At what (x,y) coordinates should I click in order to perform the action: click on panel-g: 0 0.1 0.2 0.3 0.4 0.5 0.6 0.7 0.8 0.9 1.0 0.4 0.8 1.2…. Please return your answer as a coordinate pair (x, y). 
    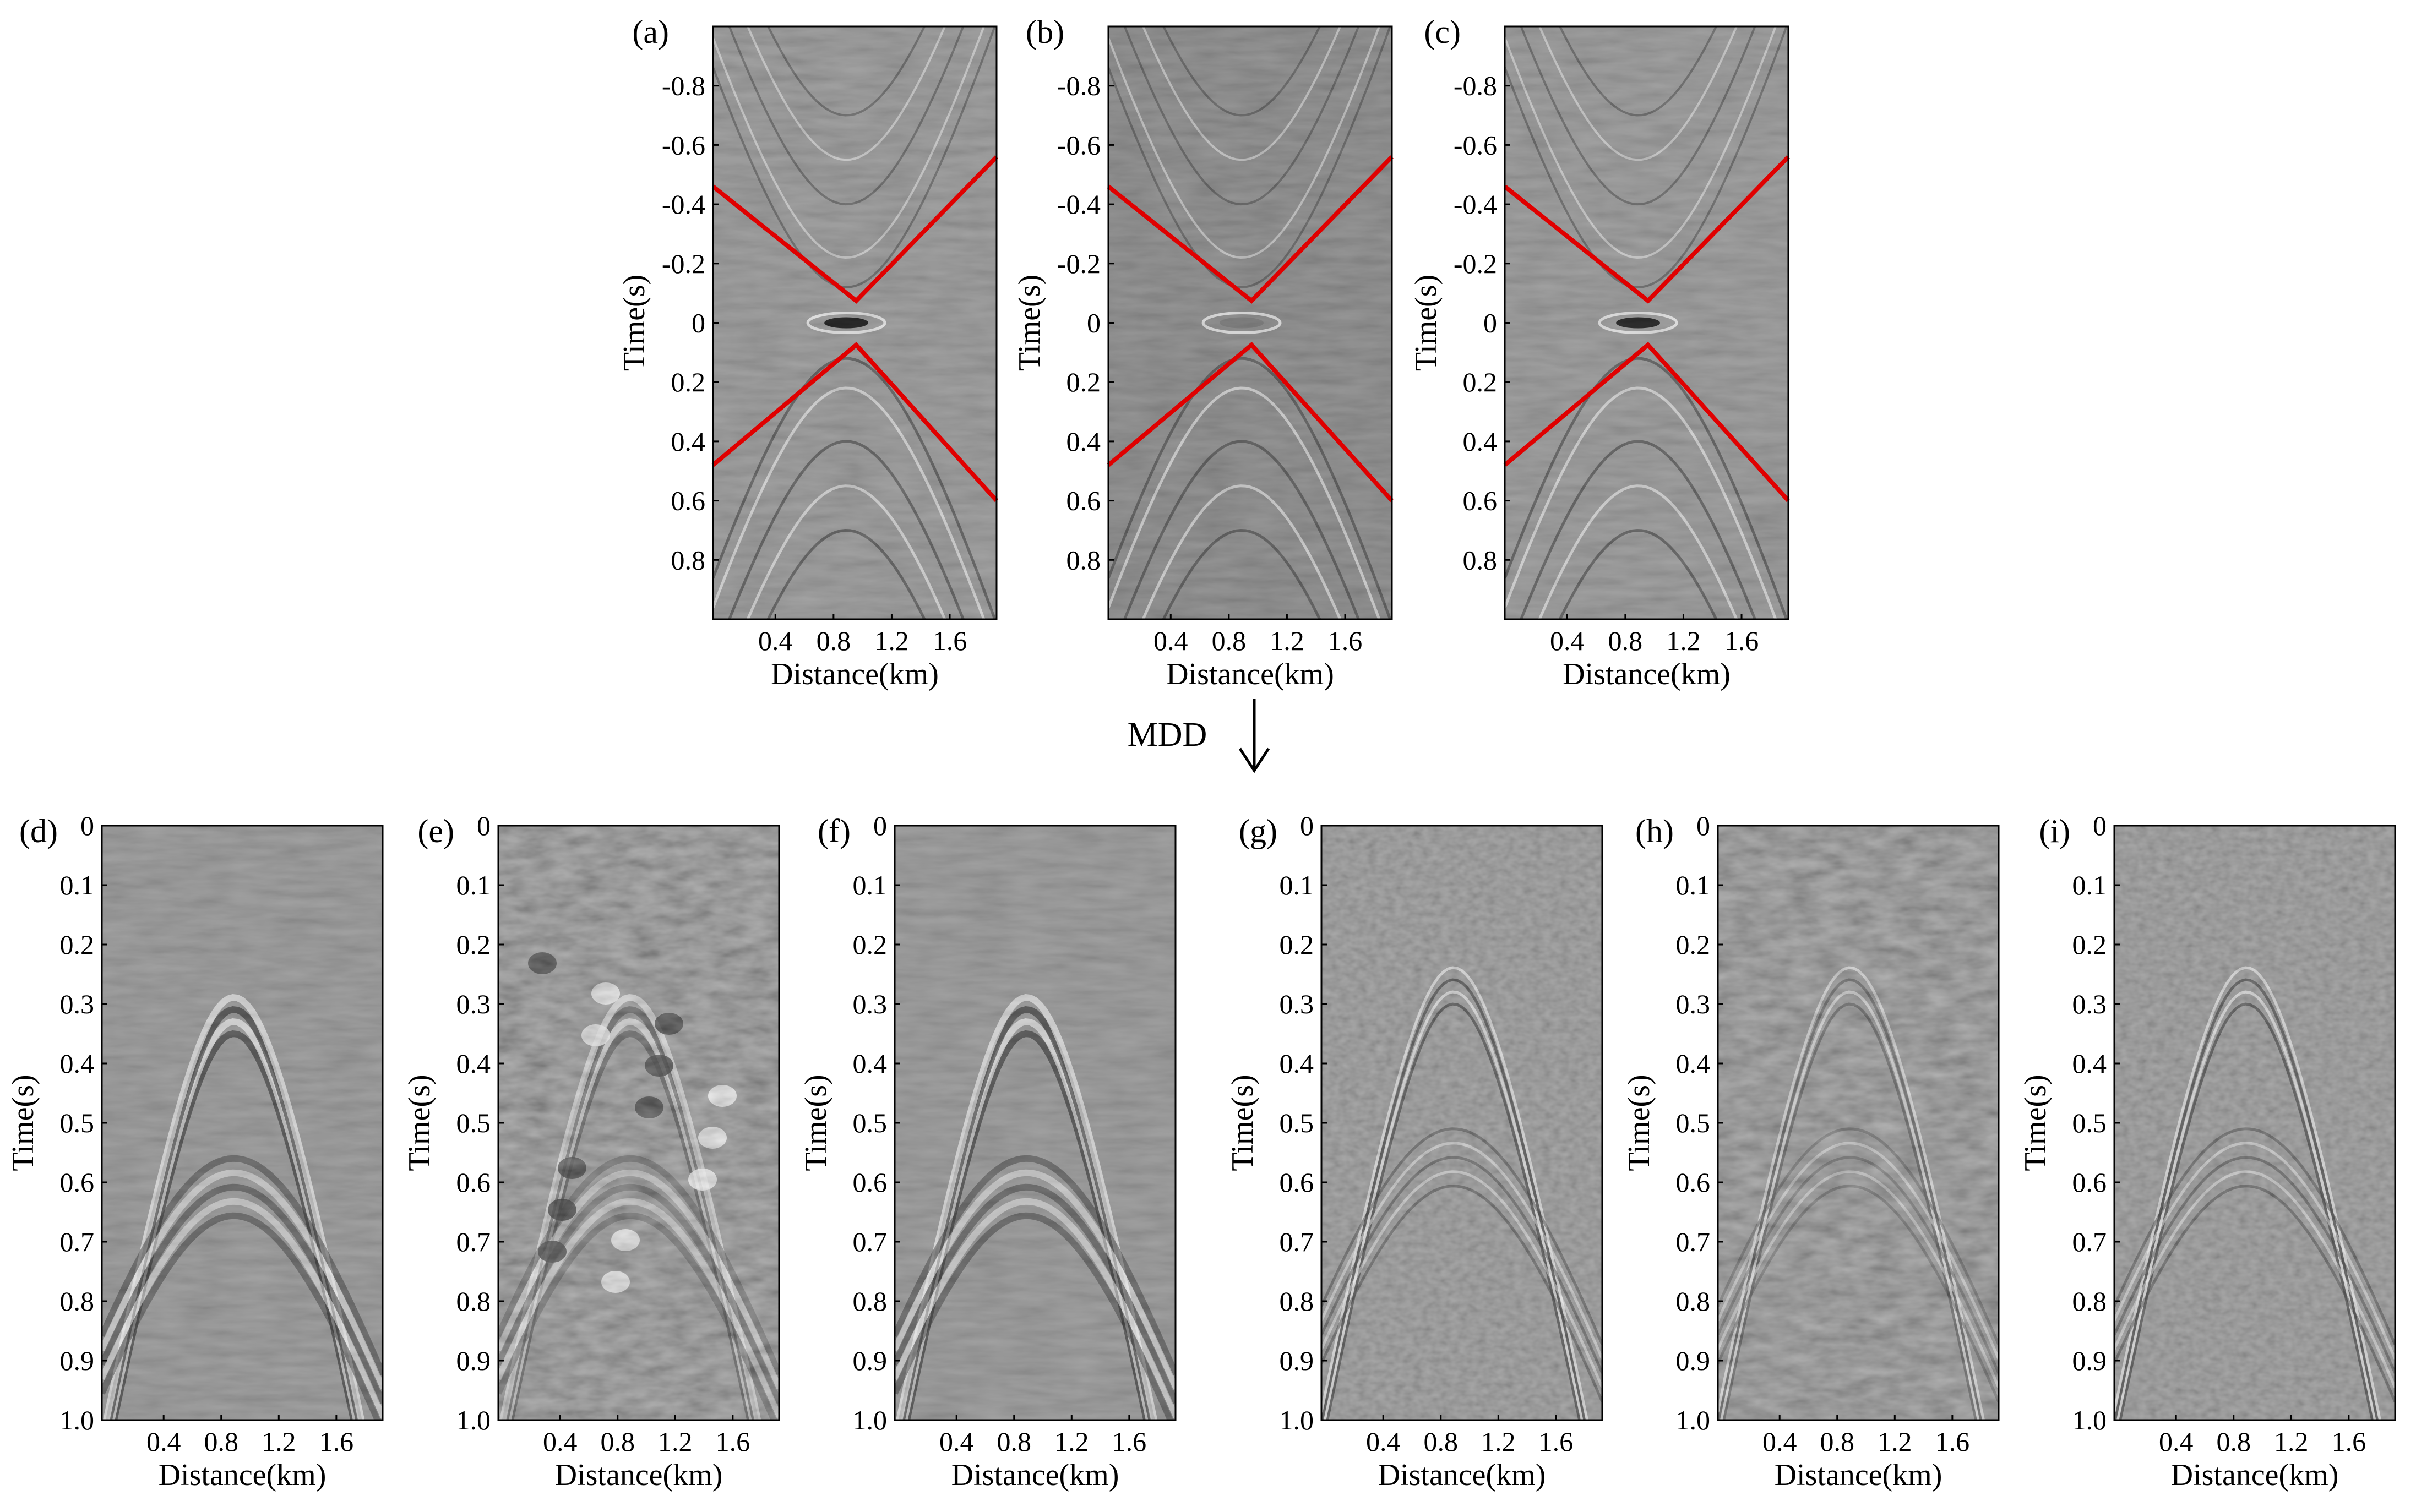
    Looking at the image, I should click on (1414, 1151).